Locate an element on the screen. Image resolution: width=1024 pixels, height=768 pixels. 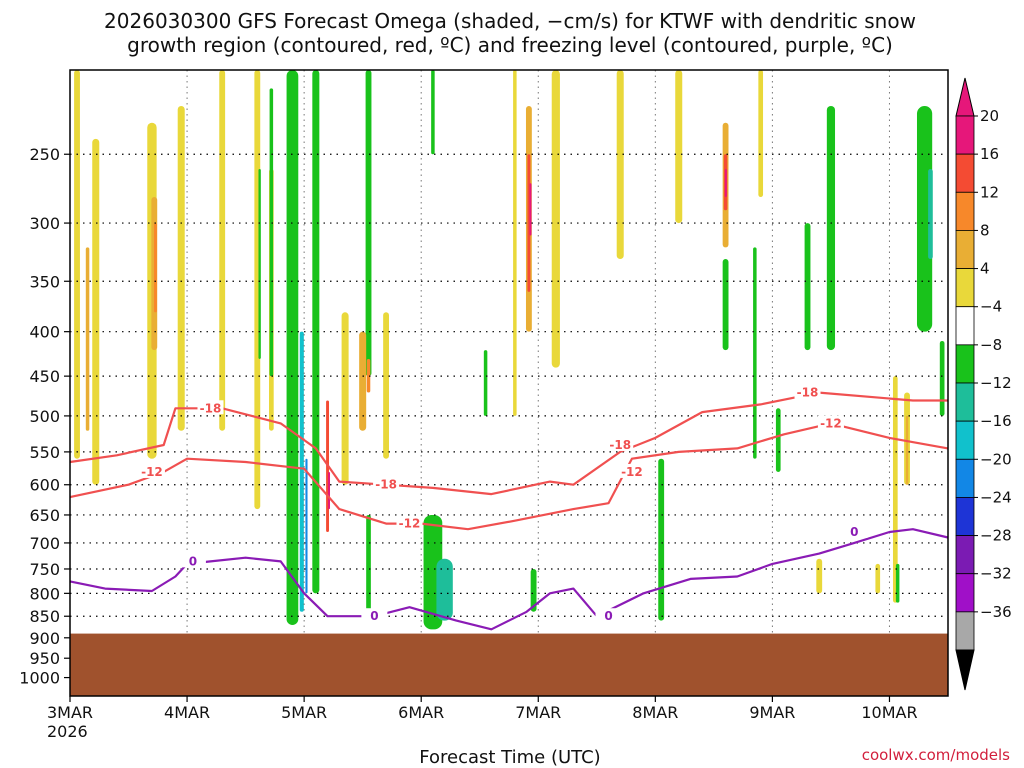
contour-label--12-2: -12 is located at coordinates (632, 472).